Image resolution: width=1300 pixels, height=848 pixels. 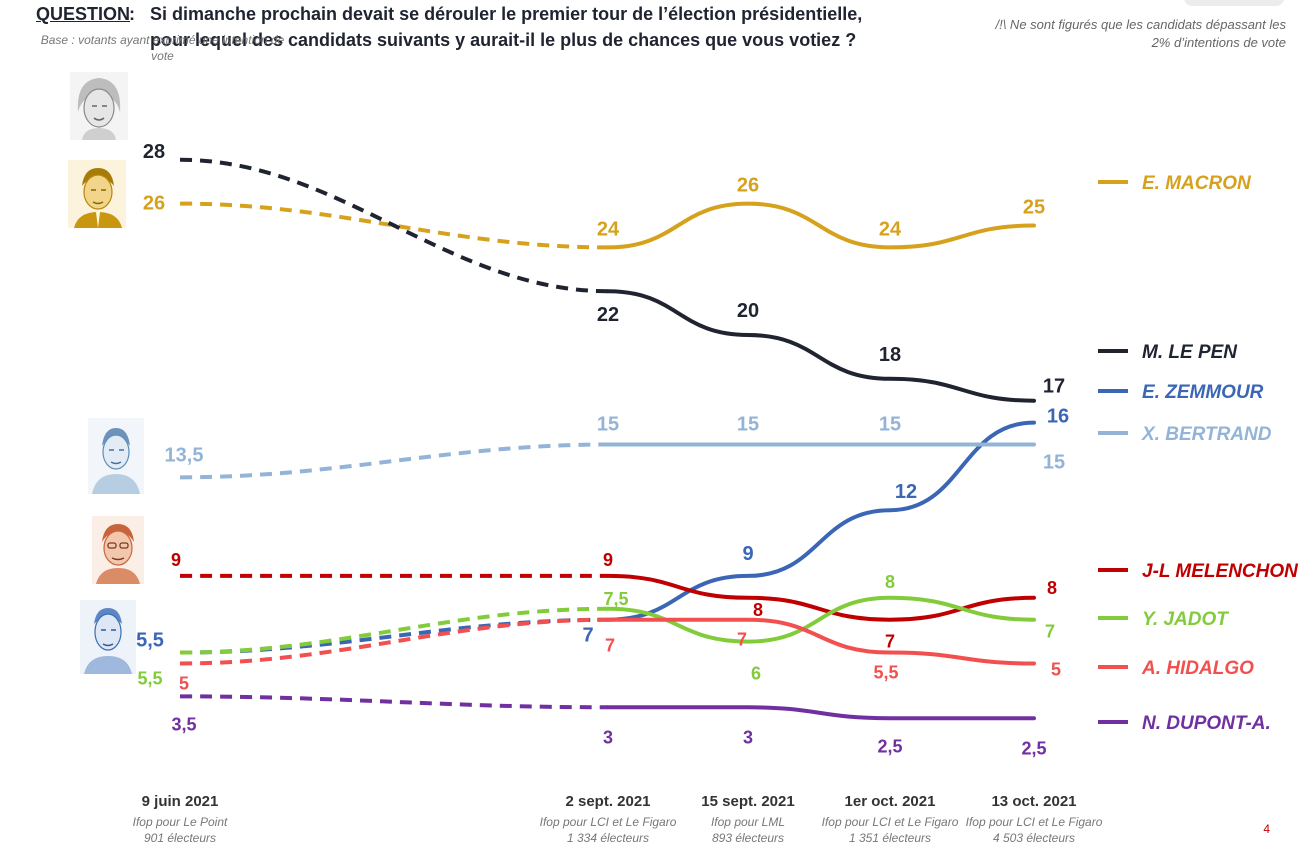 What do you see at coordinates (1197, 183) in the screenshot?
I see `legend-label: E. MACRON` at bounding box center [1197, 183].